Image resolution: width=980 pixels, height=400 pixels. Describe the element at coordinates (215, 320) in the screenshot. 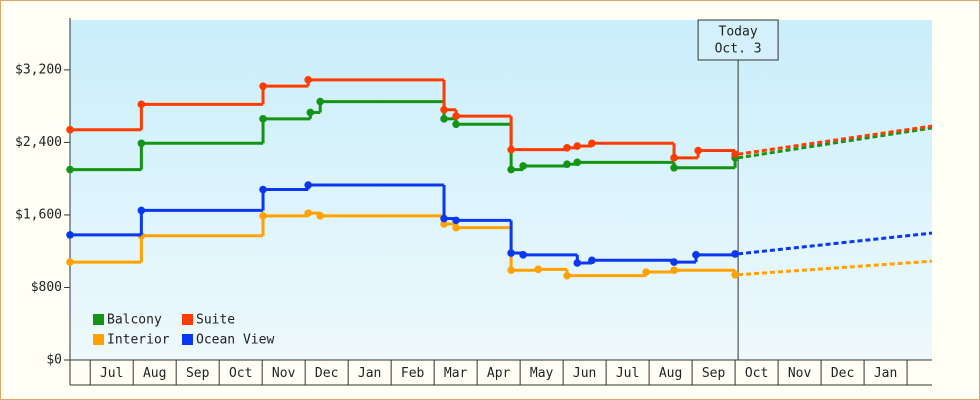

I see `legend-label: Suite` at that location.